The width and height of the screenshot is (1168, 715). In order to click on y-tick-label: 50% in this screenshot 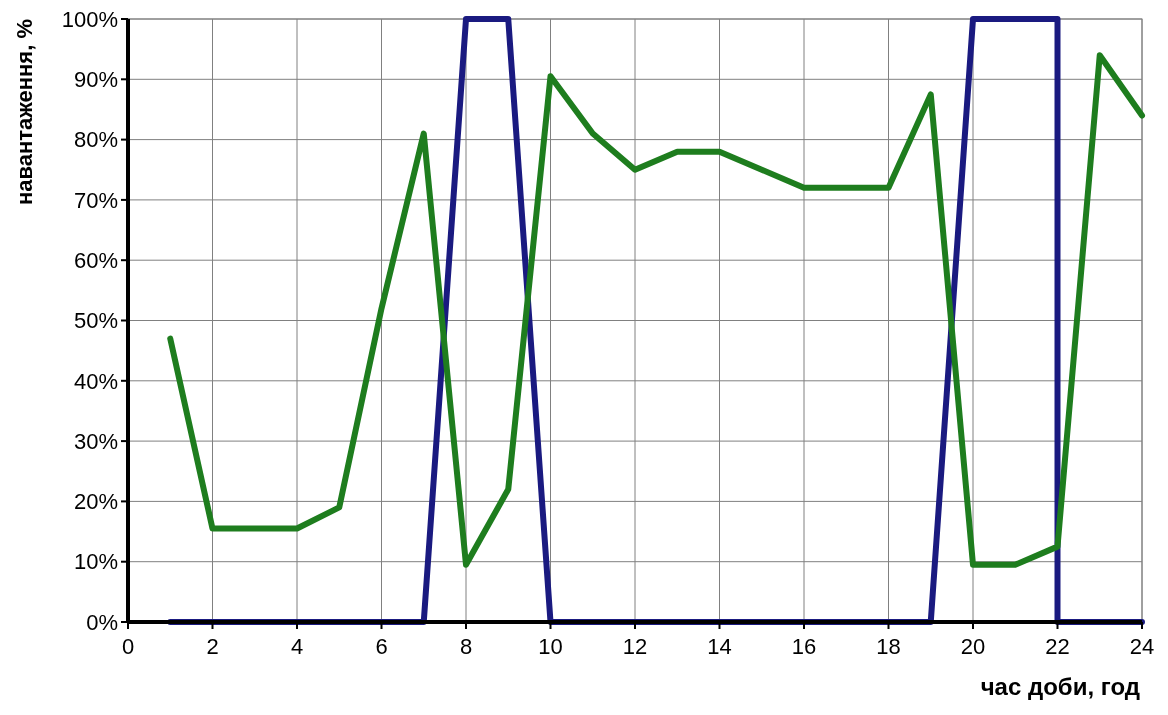, I will do `click(95, 321)`.